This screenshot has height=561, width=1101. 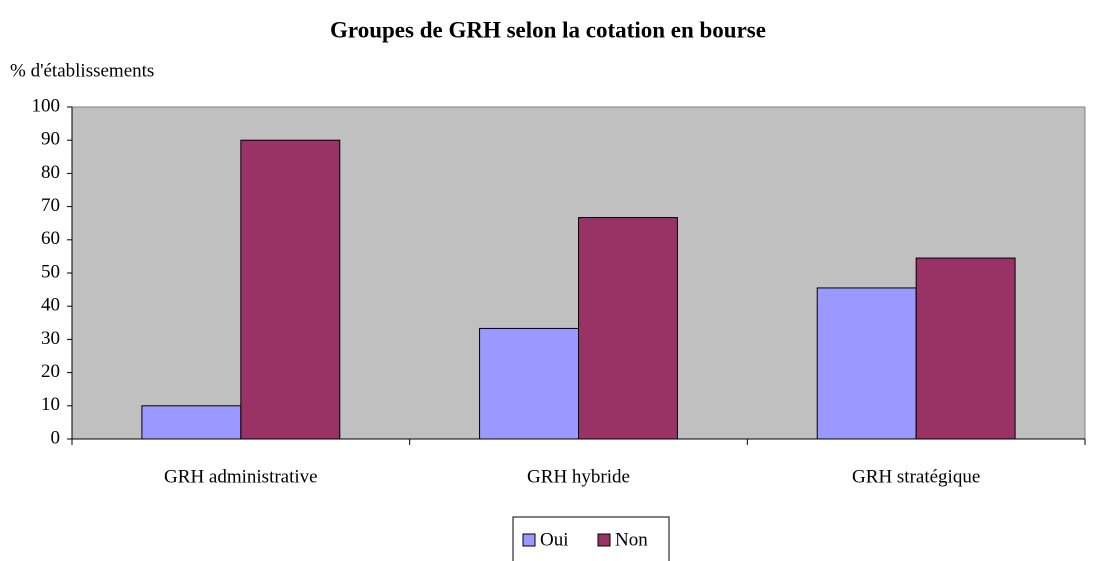 What do you see at coordinates (46, 105) in the screenshot?
I see `y-tick-label: 100` at bounding box center [46, 105].